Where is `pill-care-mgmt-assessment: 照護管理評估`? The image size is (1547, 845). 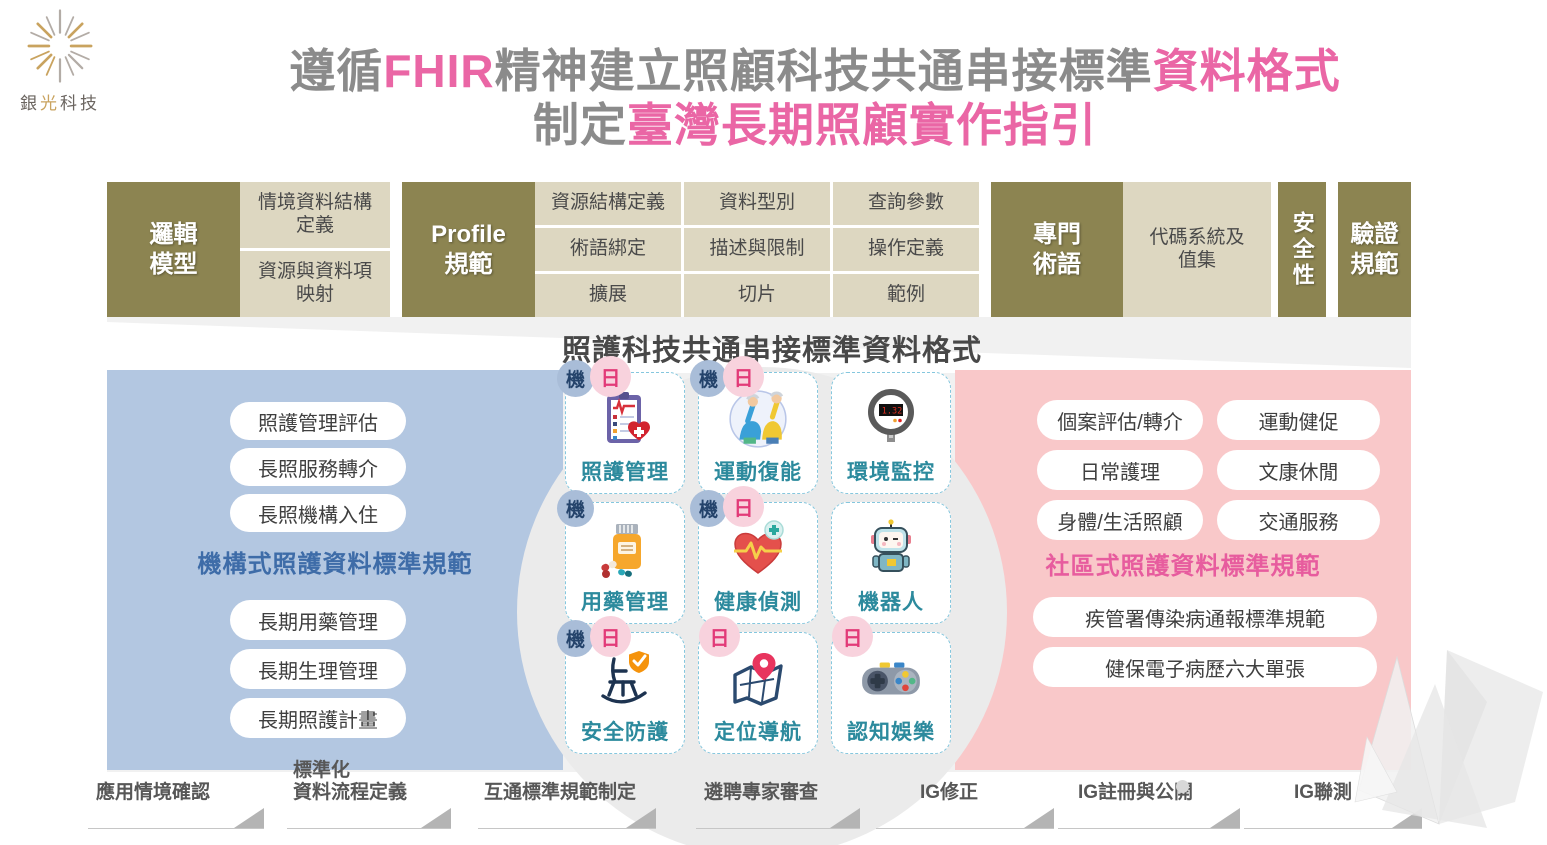 pill-care-mgmt-assessment: 照護管理評估 is located at coordinates (318, 421).